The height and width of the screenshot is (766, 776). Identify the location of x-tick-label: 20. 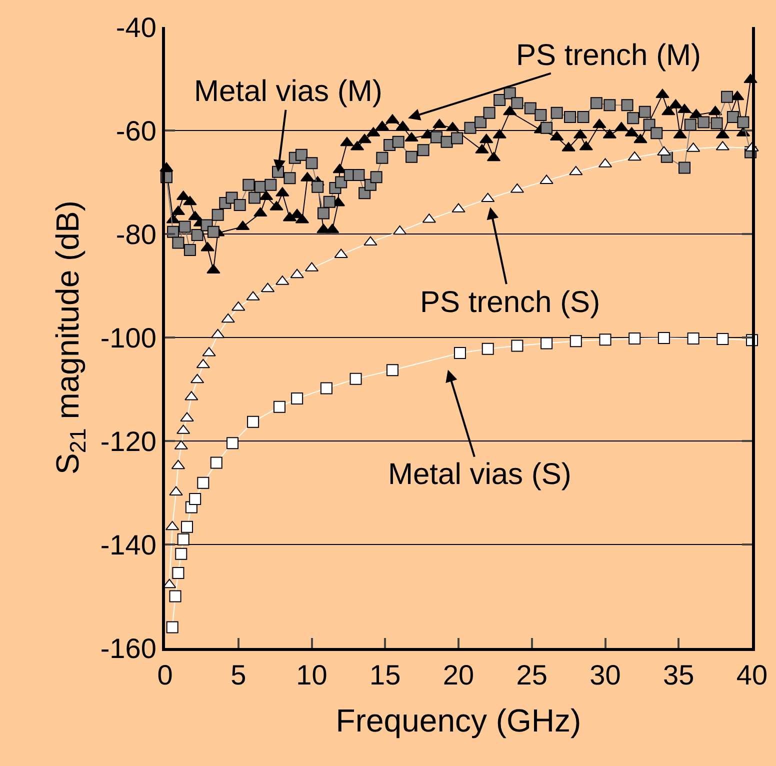
(458, 675).